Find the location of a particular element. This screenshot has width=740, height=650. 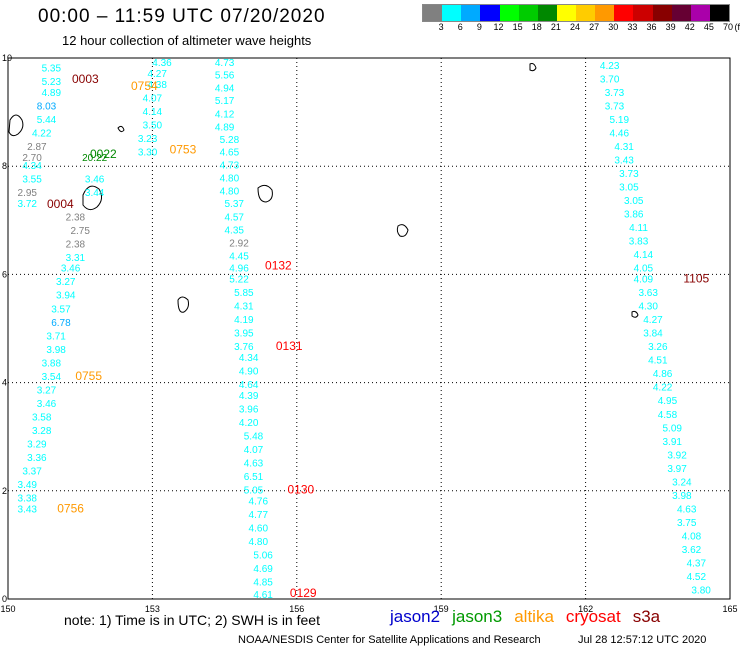

color-scale-label: 12 is located at coordinates (498, 27).